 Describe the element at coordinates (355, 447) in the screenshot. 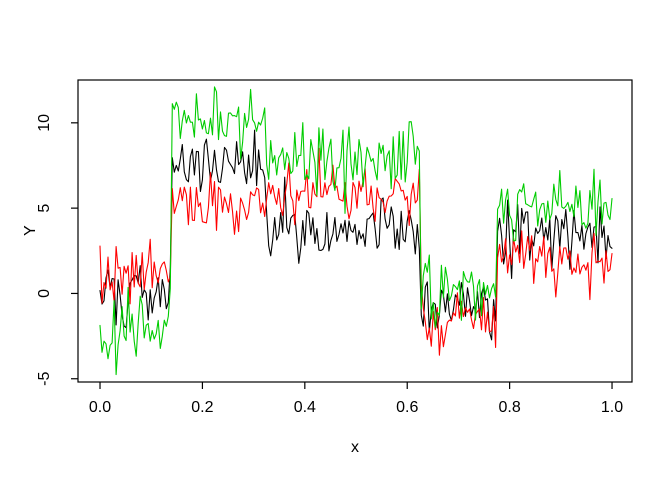

I see `x-axis-title: x` at that location.